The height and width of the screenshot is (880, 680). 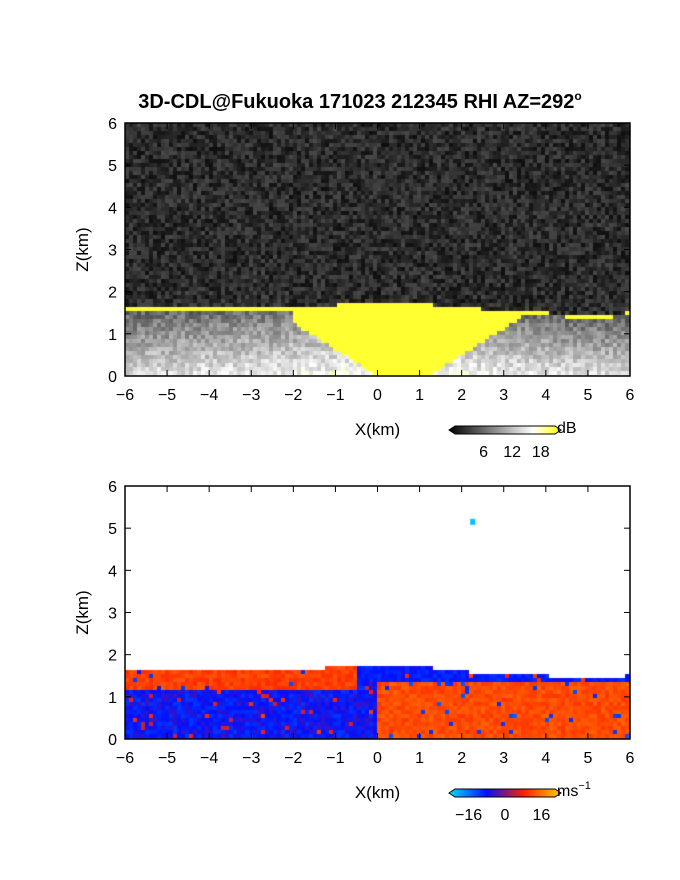 What do you see at coordinates (468, 815) in the screenshot?
I see `colorbar-tick-label: −16` at bounding box center [468, 815].